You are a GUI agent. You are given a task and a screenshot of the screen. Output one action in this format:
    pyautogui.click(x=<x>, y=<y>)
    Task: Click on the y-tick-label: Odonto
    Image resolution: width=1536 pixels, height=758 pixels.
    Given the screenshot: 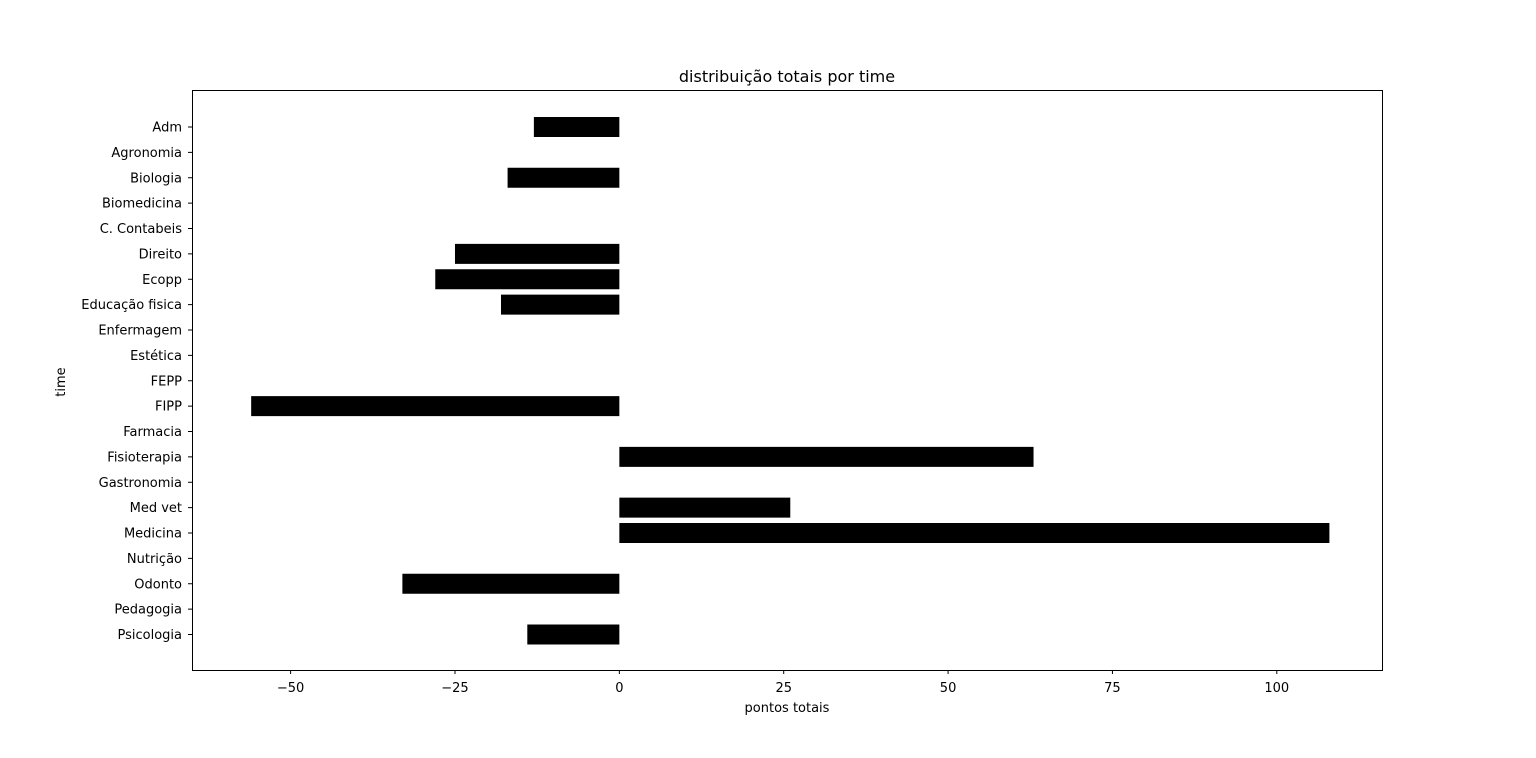 What is the action you would take?
    pyautogui.click(x=158, y=584)
    